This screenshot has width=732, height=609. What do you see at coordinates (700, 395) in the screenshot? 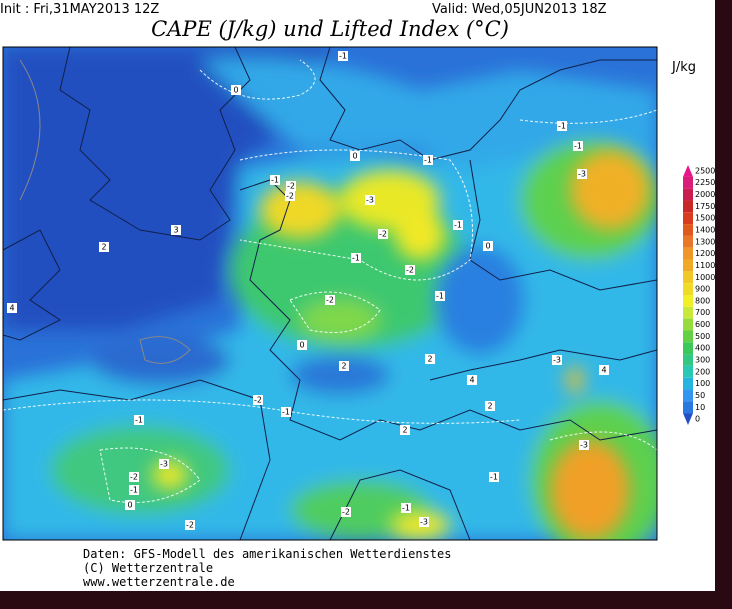
I see `legend-label: 50` at bounding box center [700, 395].